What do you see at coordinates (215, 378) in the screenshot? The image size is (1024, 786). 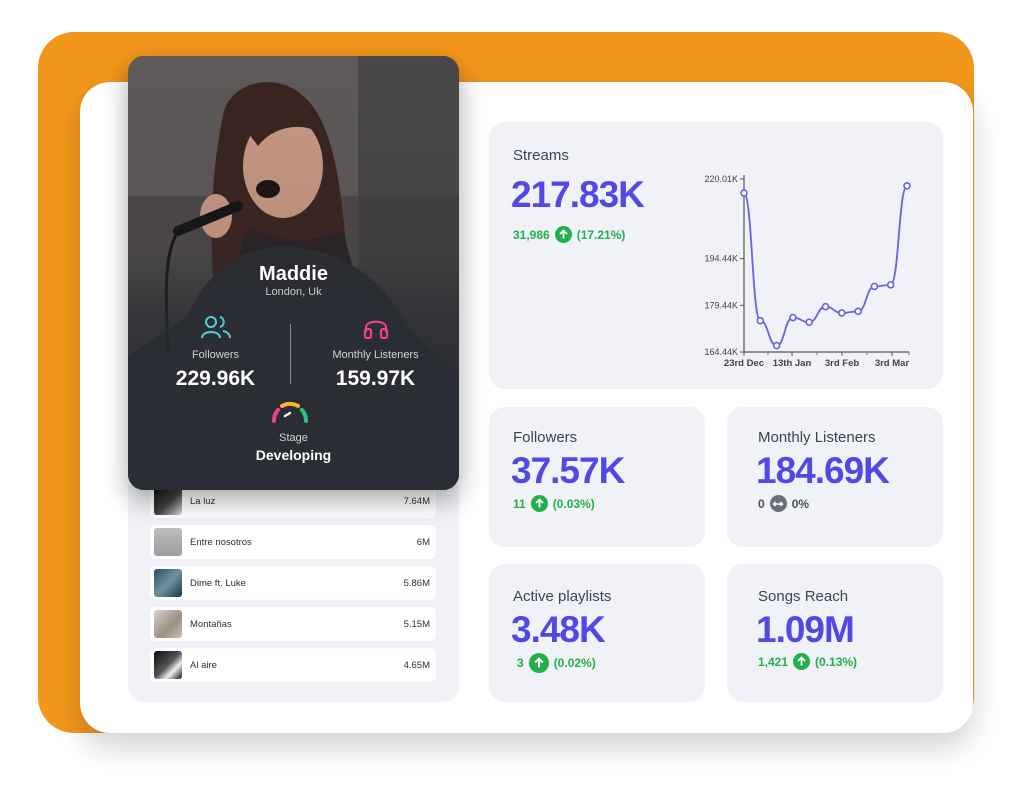 I see `profile-followers-value: 229.96K` at bounding box center [215, 378].